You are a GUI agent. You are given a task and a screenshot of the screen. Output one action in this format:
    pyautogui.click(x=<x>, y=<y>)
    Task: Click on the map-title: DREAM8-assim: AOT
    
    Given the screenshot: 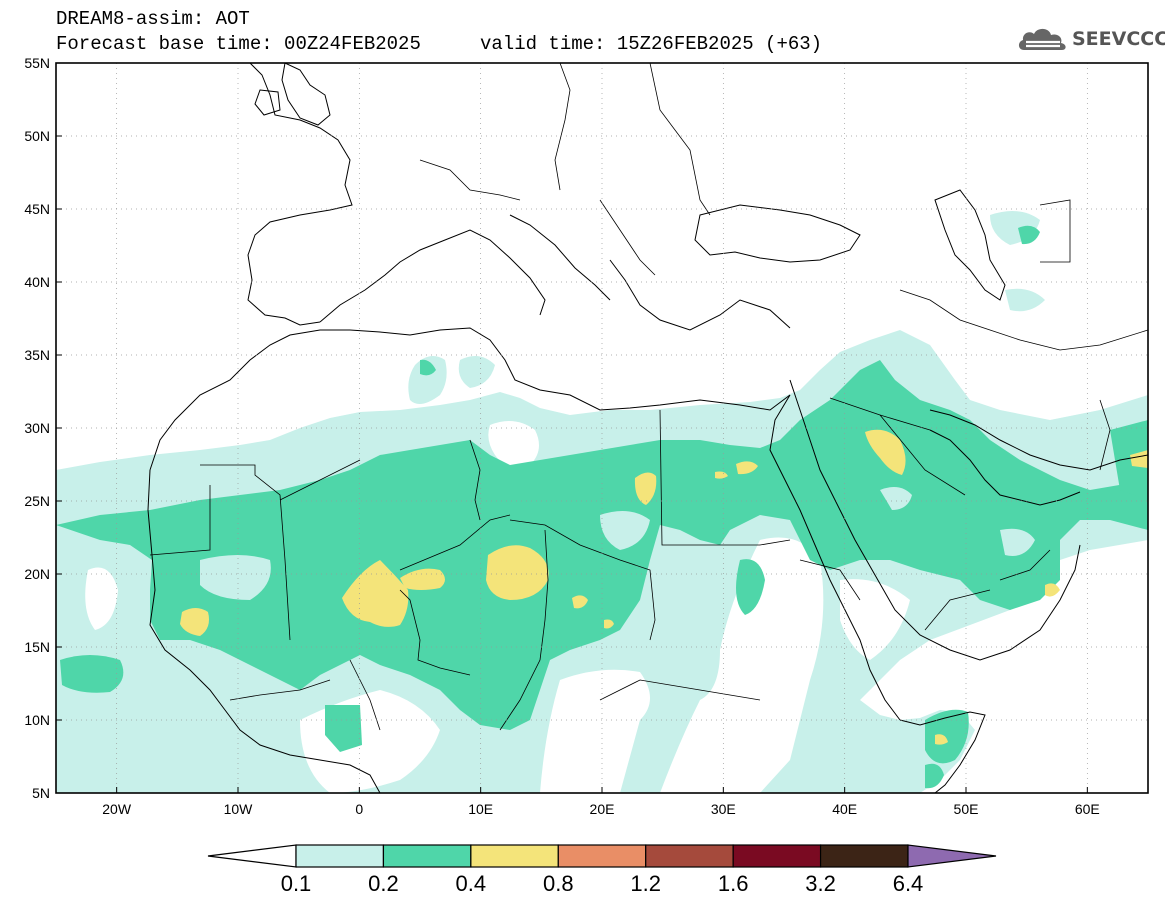 What is the action you would take?
    pyautogui.click(x=153, y=19)
    